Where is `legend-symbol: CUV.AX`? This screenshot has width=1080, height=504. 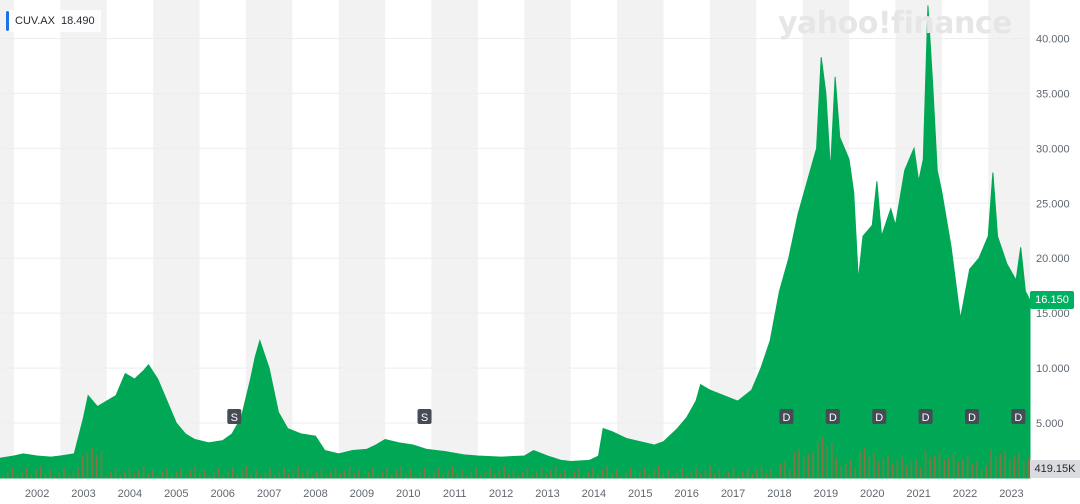
legend-symbol: CUV.AX is located at coordinates (35, 21).